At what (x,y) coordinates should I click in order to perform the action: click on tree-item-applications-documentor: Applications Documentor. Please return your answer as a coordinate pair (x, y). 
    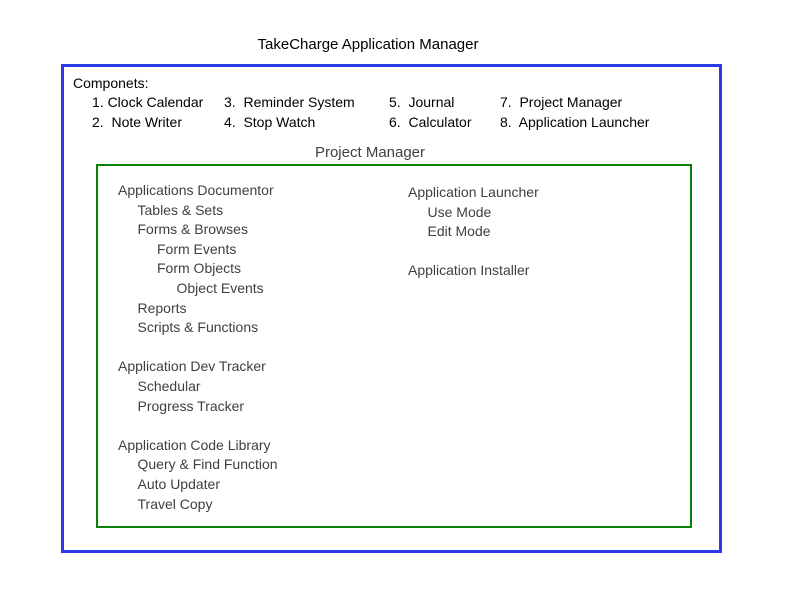
    Looking at the image, I should click on (196, 190).